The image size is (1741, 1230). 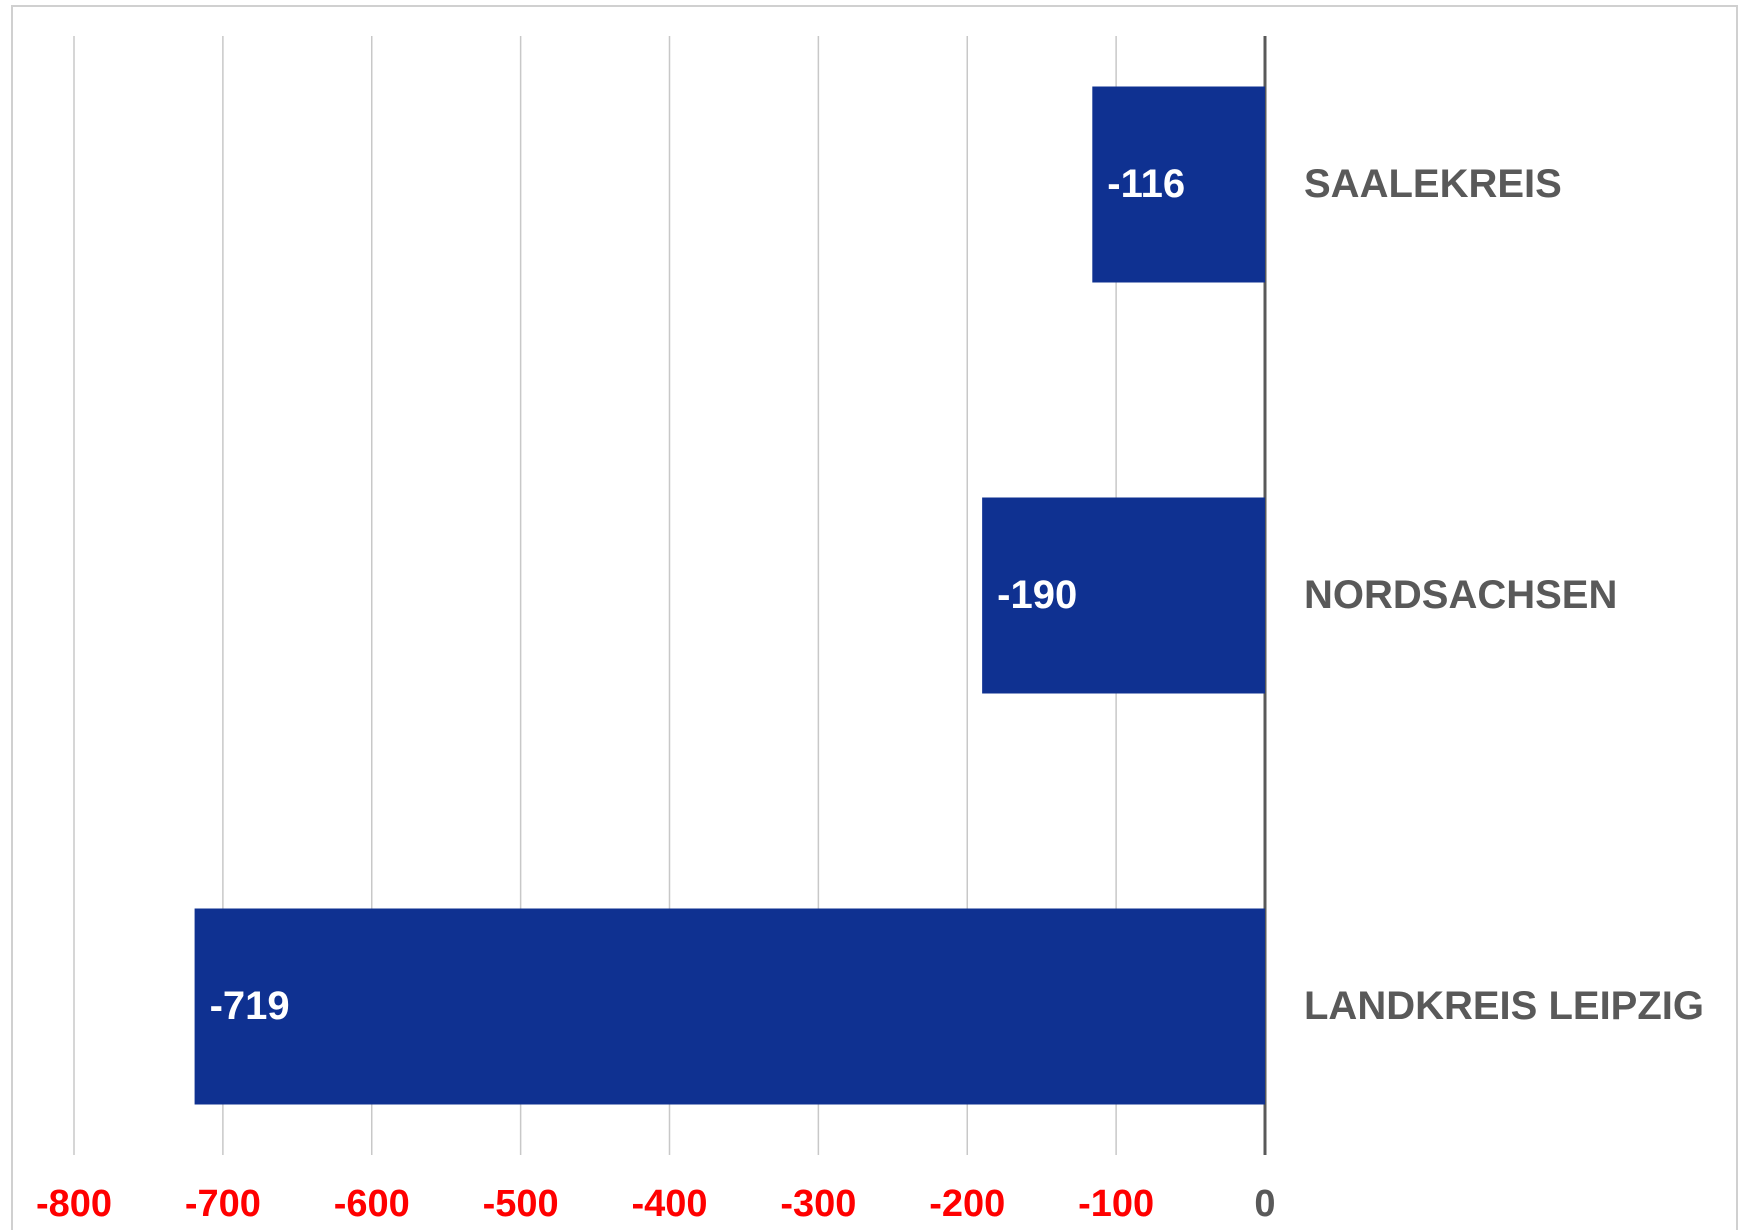 I want to click on value-label: -190, so click(x=1037, y=595).